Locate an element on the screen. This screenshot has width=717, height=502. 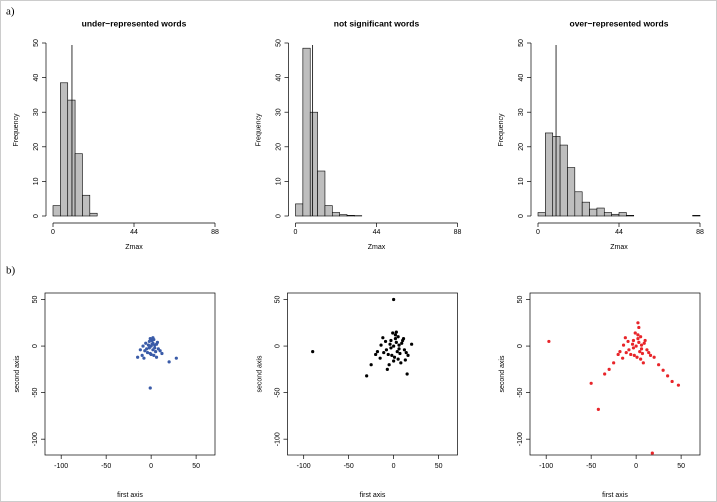
y-tick-label: -50 is located at coordinates (35, 392).